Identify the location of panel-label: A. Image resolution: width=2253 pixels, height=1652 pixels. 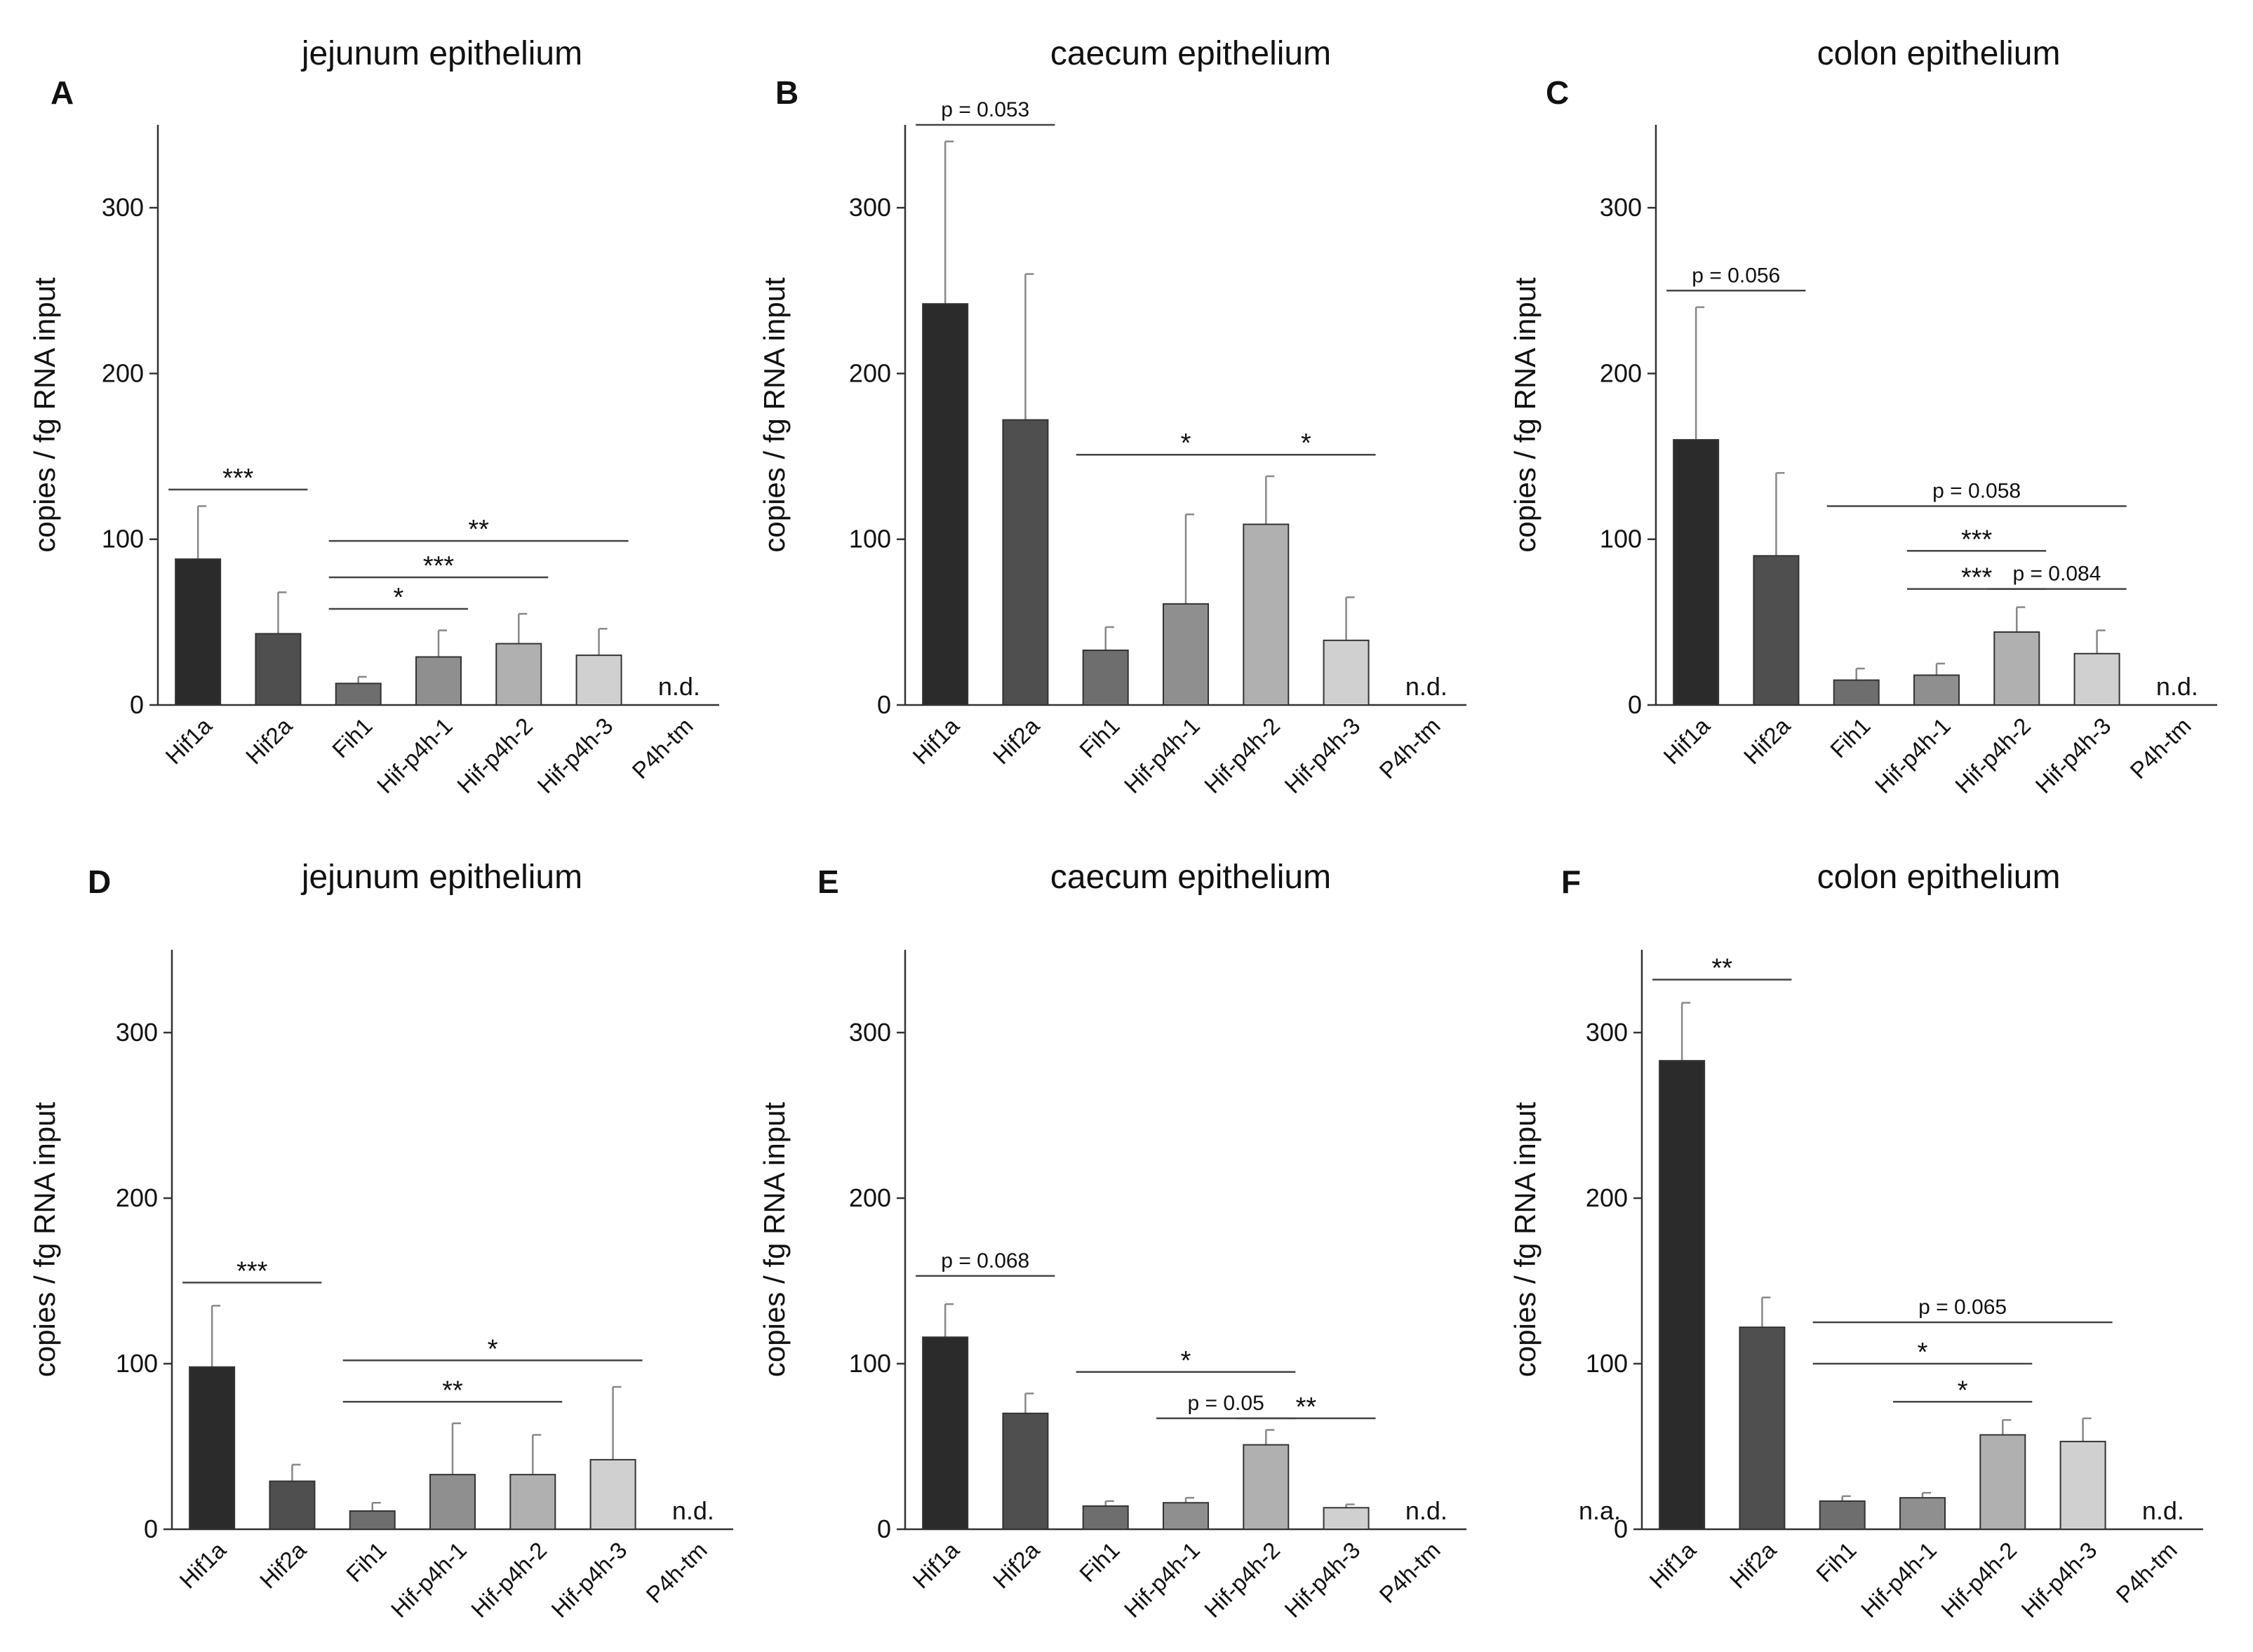
(63, 92).